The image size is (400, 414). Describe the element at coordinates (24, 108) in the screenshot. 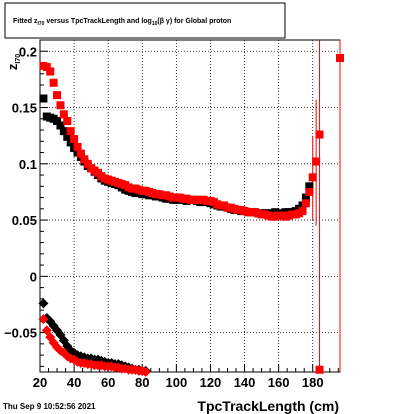

I see `y-tick-label: 0.15` at that location.